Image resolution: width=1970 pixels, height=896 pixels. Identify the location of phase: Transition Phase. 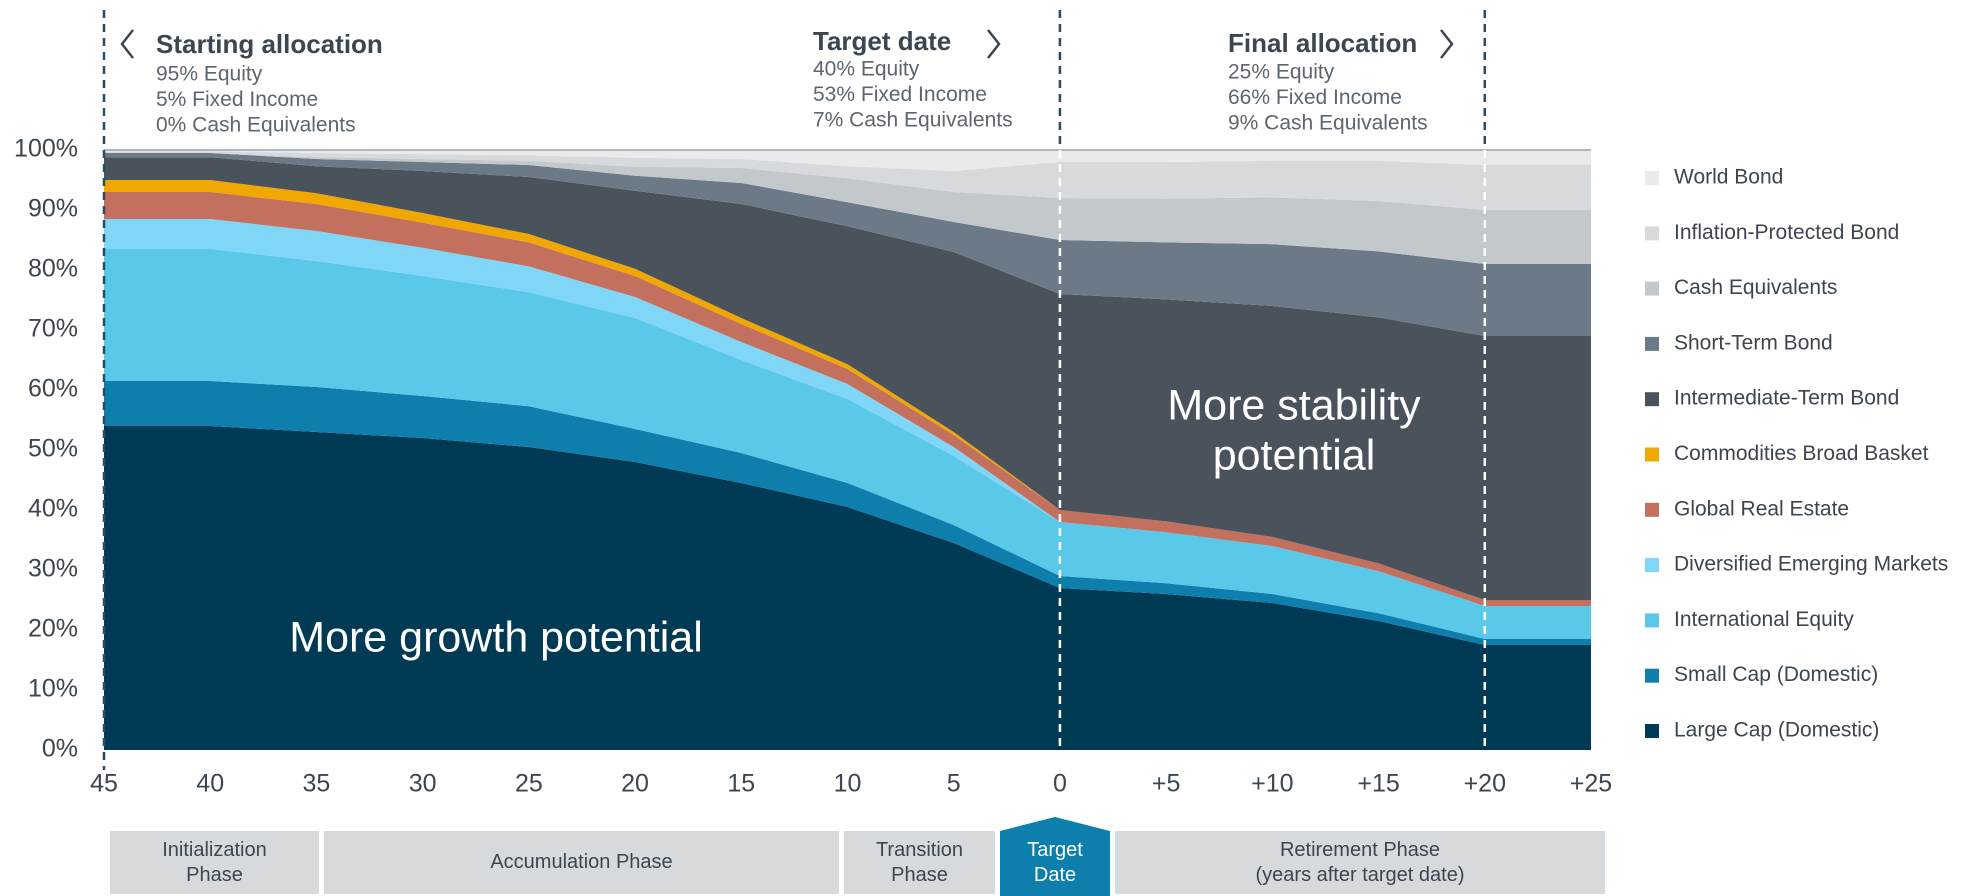
(919, 862).